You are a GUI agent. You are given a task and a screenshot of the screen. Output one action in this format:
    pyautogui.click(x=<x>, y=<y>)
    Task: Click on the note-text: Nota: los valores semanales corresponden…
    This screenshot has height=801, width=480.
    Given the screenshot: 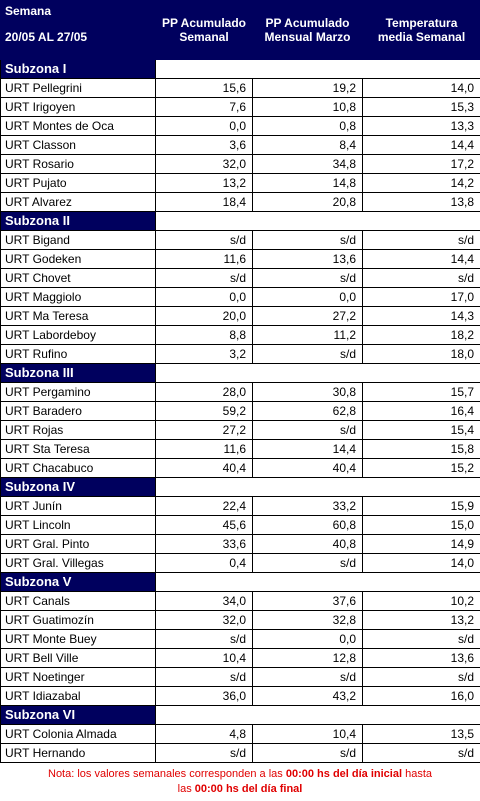 What is the action you would take?
    pyautogui.click(x=167, y=774)
    